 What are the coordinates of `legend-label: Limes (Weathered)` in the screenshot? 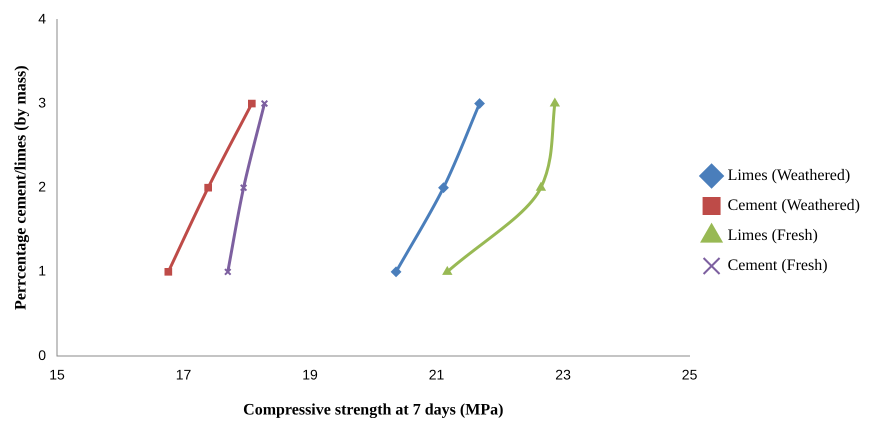 It's located at (789, 175).